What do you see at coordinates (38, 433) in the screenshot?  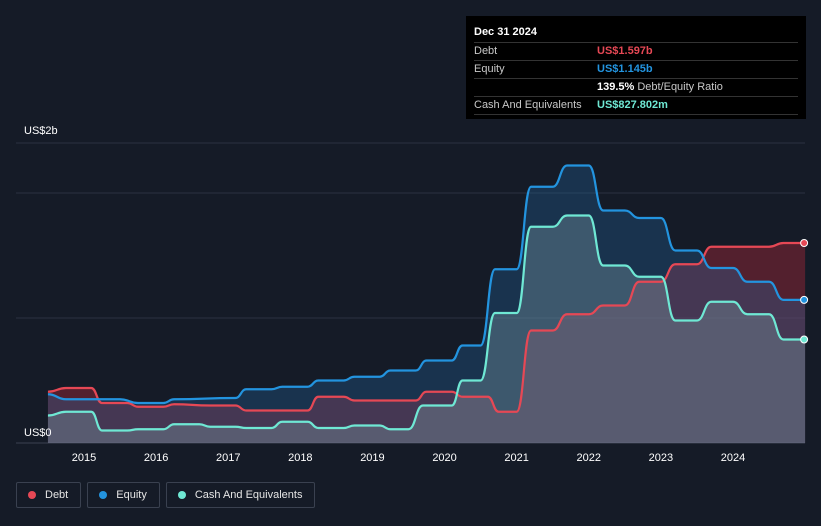 I see `y-tick-label-bottom: US$0` at bounding box center [38, 433].